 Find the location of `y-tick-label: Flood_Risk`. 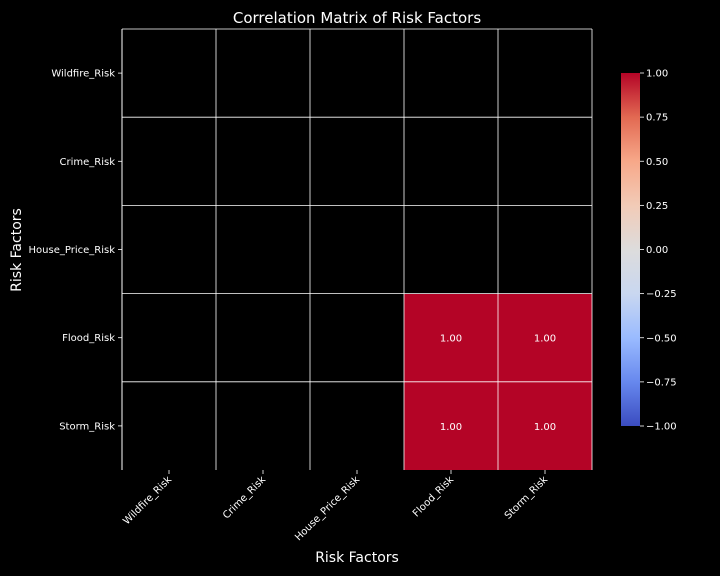

y-tick-label: Flood_Risk is located at coordinates (88, 338).